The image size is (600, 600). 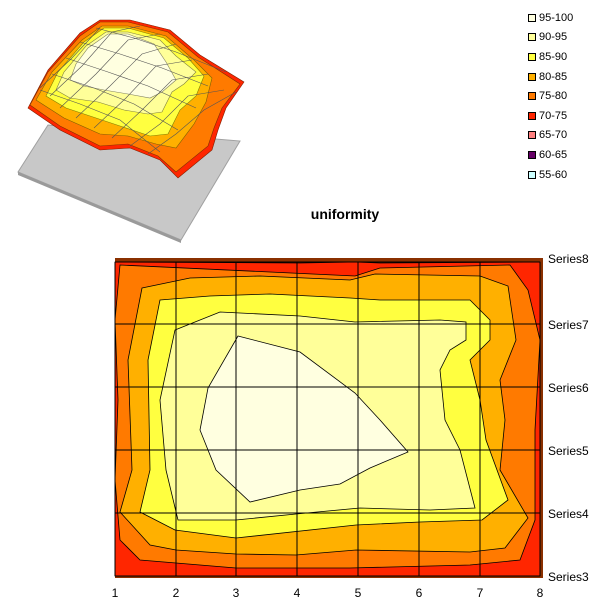 What do you see at coordinates (553, 174) in the screenshot?
I see `legend-label: 55-60` at bounding box center [553, 174].